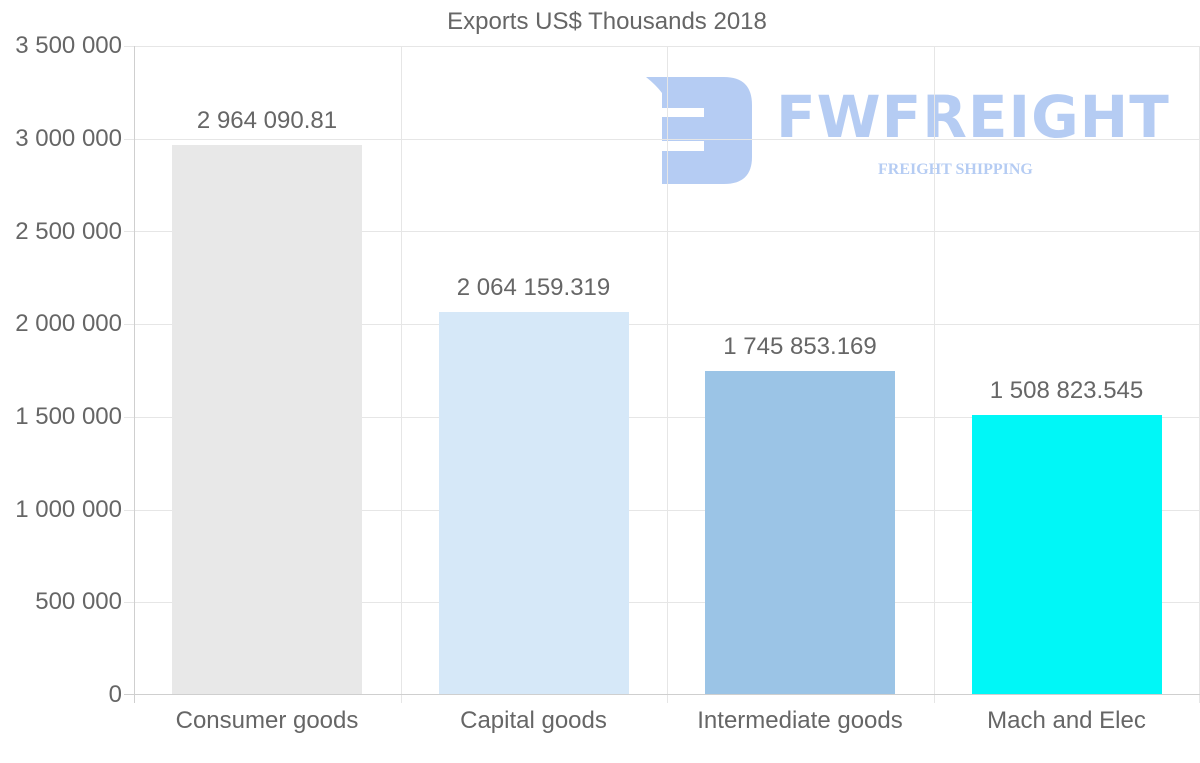 This screenshot has height=763, width=1200. I want to click on y-tick-label: 2 500 000, so click(68, 231).